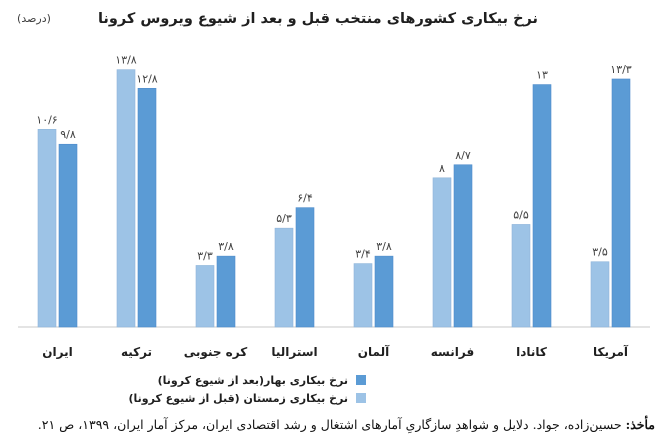 This screenshot has width=663, height=444. Describe the element at coordinates (452, 352) in the screenshot. I see `category-label: فرانسه` at that location.